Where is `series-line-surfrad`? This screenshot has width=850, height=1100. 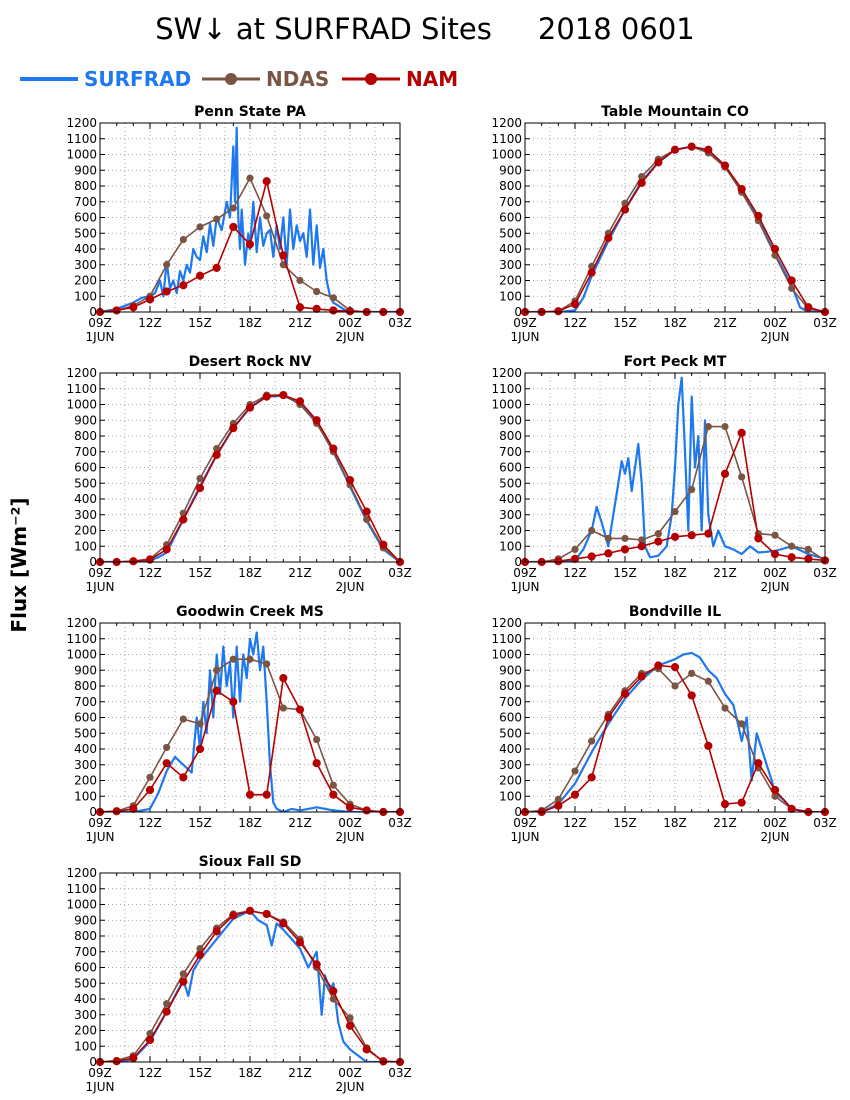 series-line-surfrad is located at coordinates (675, 731).